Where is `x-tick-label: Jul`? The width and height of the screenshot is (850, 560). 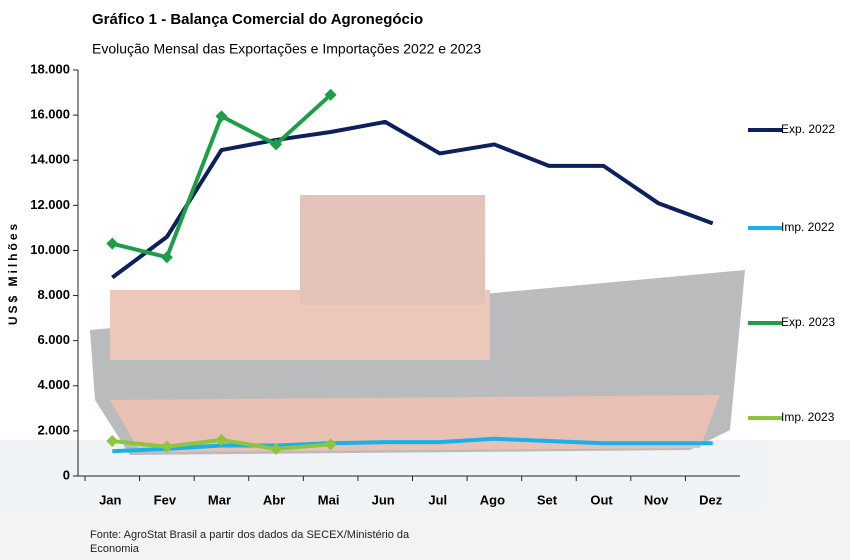 x-tick-label: Jul is located at coordinates (437, 499).